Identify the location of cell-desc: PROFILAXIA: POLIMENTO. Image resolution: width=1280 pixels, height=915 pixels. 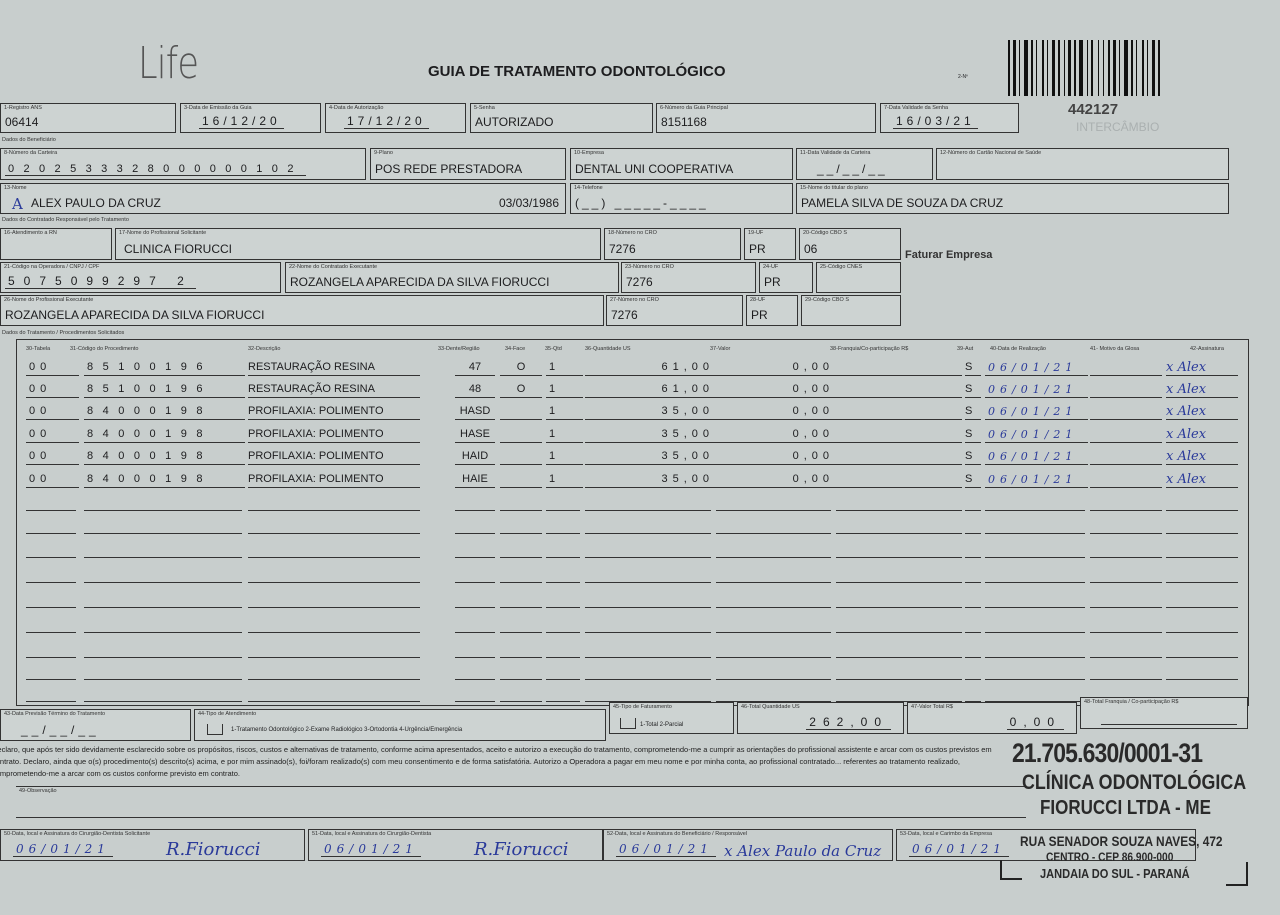
(334, 435).